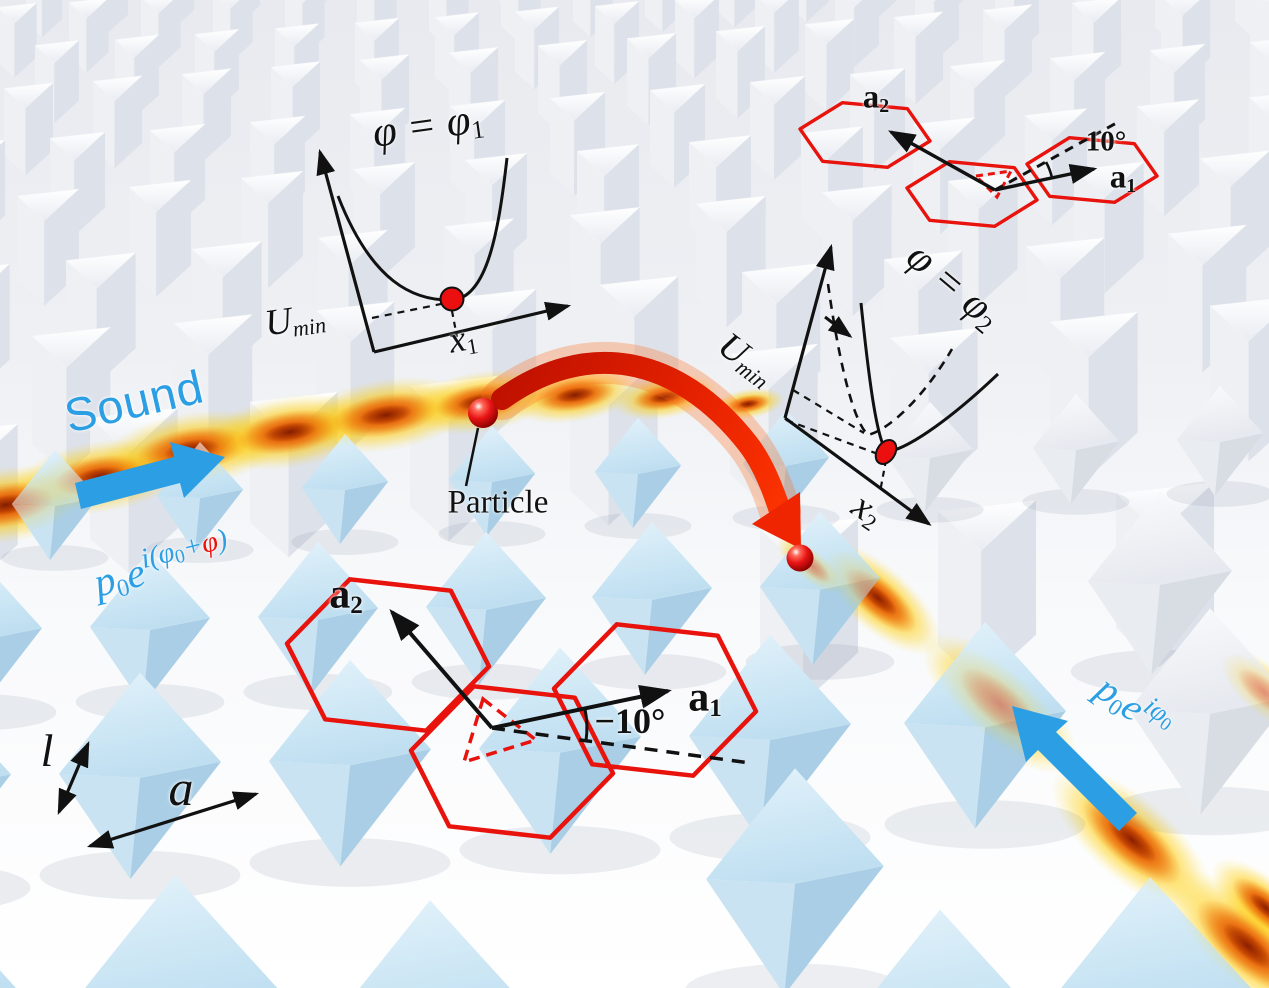 The width and height of the screenshot is (1269, 988). Describe the element at coordinates (884, 105) in the screenshot. I see `a2t-sub: 2` at that location.